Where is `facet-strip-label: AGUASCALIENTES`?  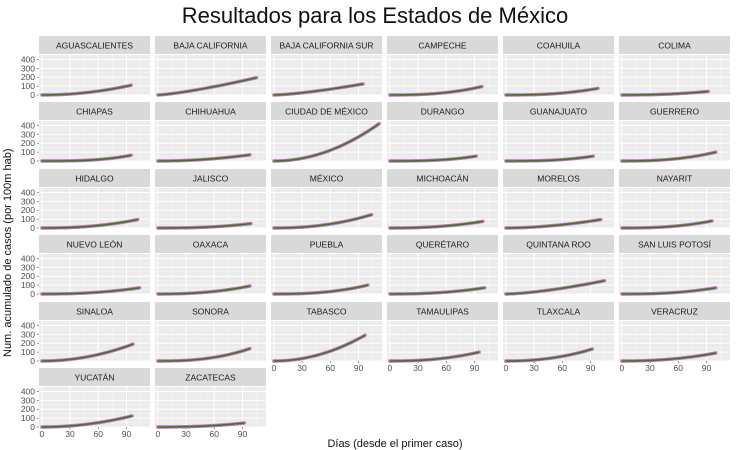
facet-strip-label: AGUASCALIENTES is located at coordinates (94, 46).